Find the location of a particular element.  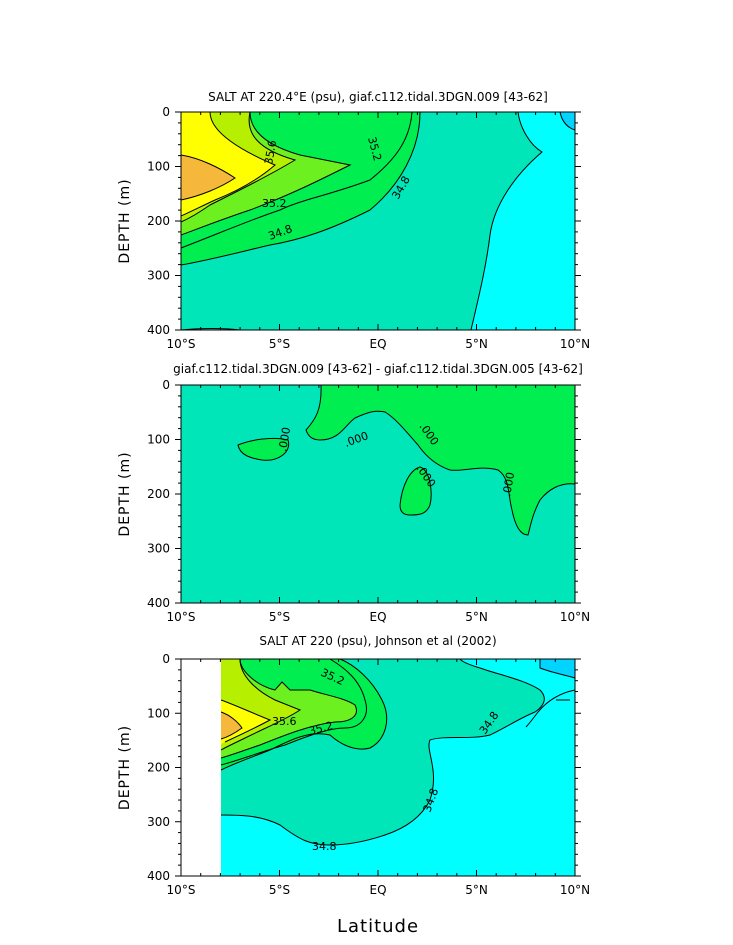

p3-contour-label: 34.8 is located at coordinates (324, 846).